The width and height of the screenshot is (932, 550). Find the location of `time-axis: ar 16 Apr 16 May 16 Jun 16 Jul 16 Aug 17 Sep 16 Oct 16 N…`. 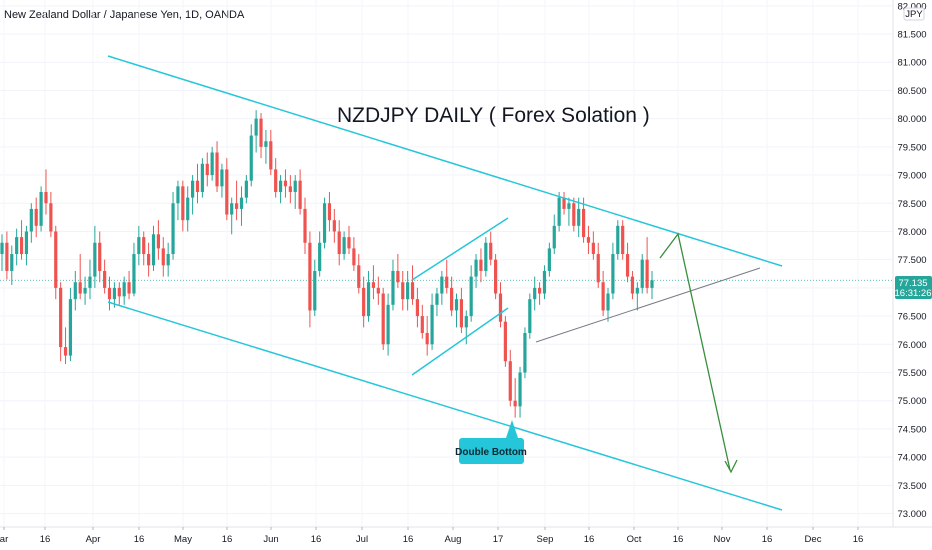

time-axis: ar 16 Apr 16 May 16 Jun 16 Jul 16 Aug 17 Sep 16 Oct 16 N… is located at coordinates (466, 535).